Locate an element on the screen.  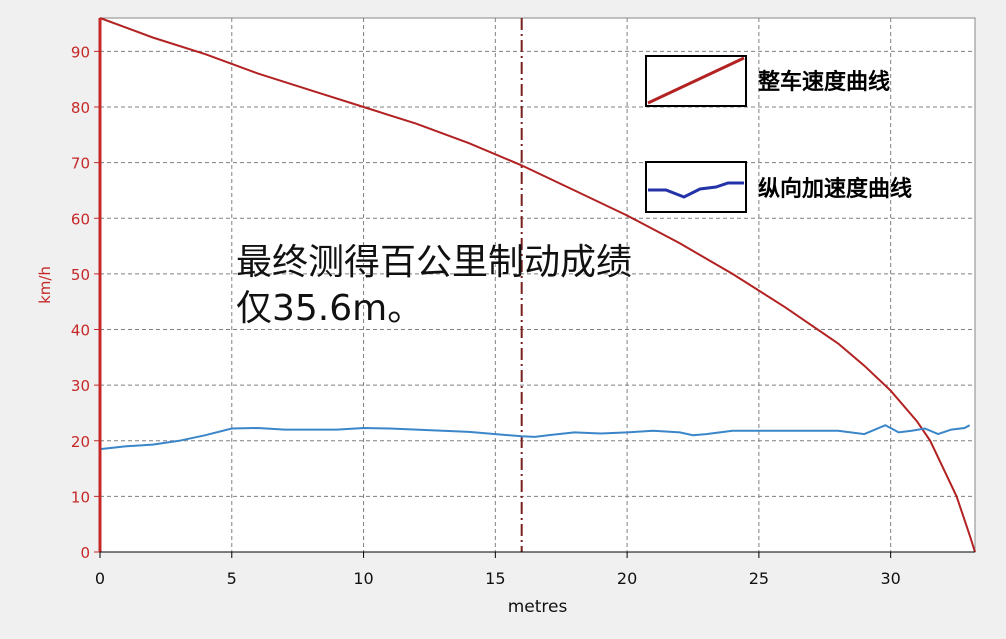
x-tick-label: 30 is located at coordinates (890, 578).